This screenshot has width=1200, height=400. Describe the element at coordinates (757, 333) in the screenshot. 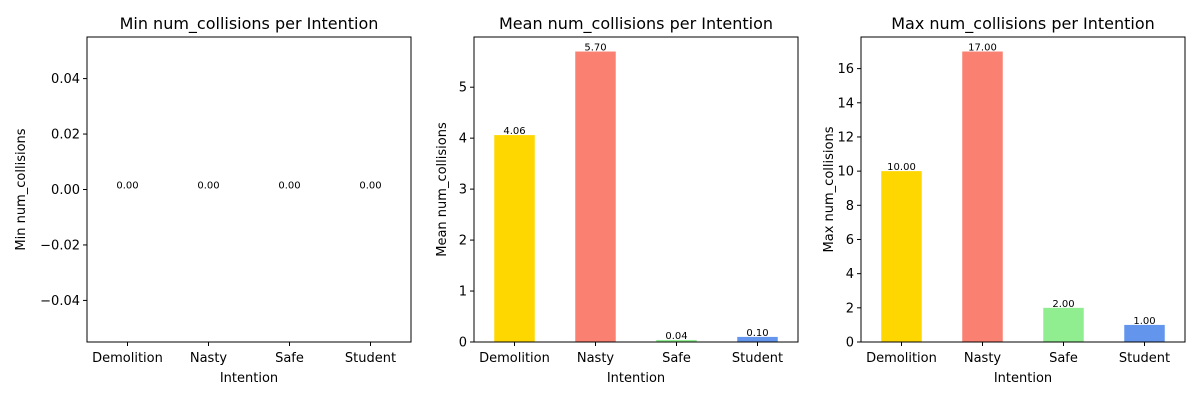

I see `data-label: 0.10` at that location.